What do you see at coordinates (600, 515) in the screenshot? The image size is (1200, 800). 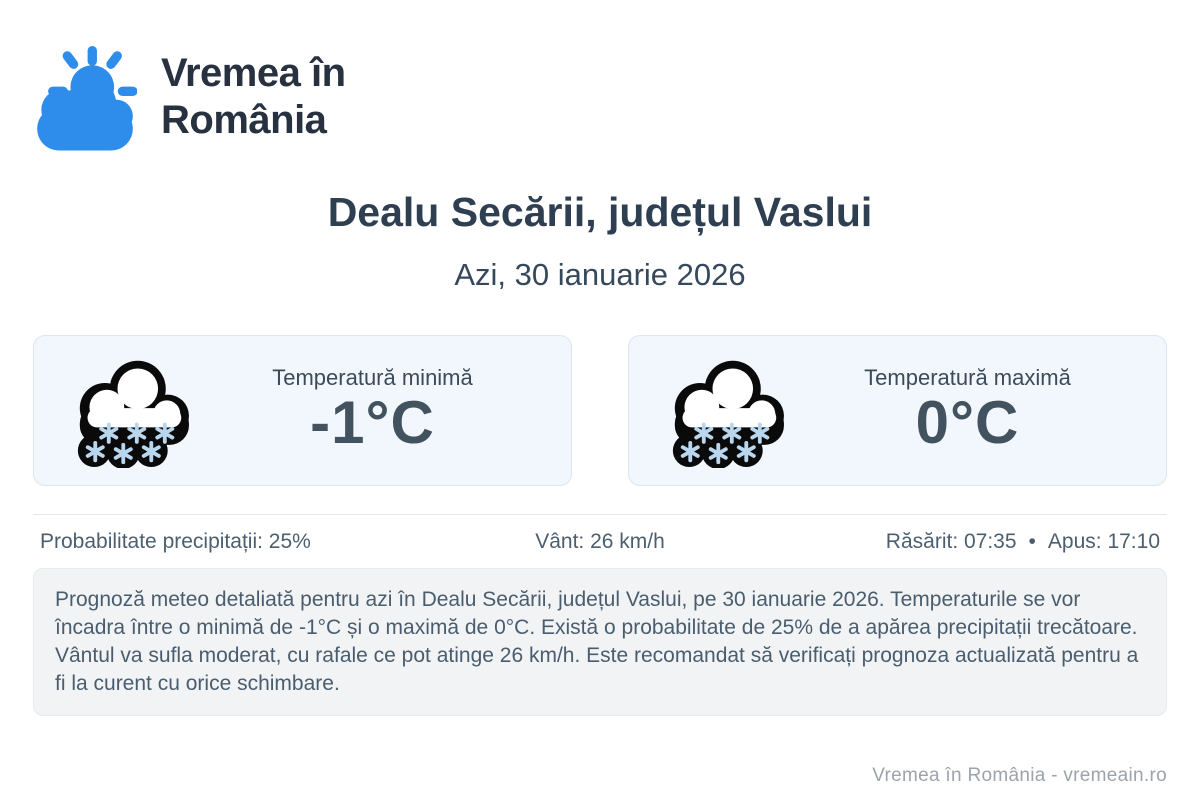 I see `divider` at bounding box center [600, 515].